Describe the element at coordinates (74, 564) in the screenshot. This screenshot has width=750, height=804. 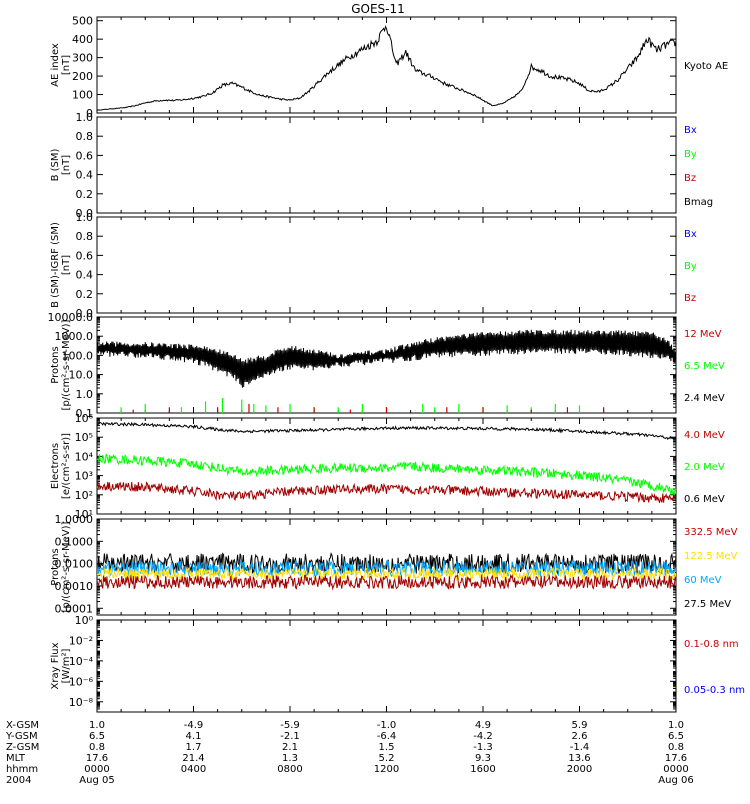
I see `y-tick-label: 0.0100` at that location.